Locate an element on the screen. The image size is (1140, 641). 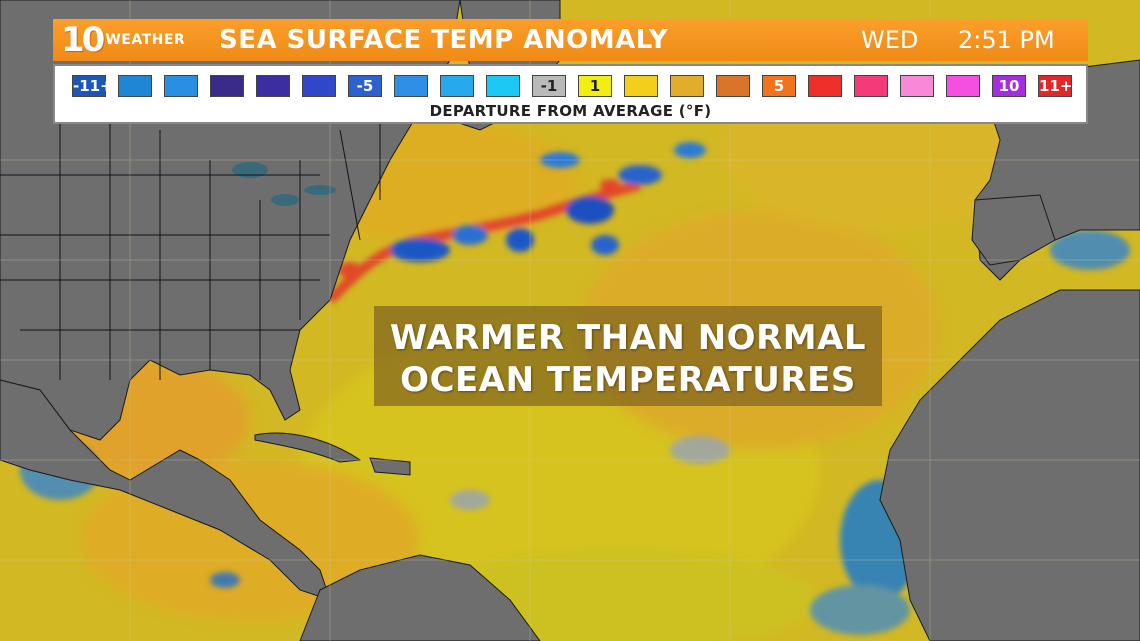
station-logo: 10 WEATHER is located at coordinates (128, 40).